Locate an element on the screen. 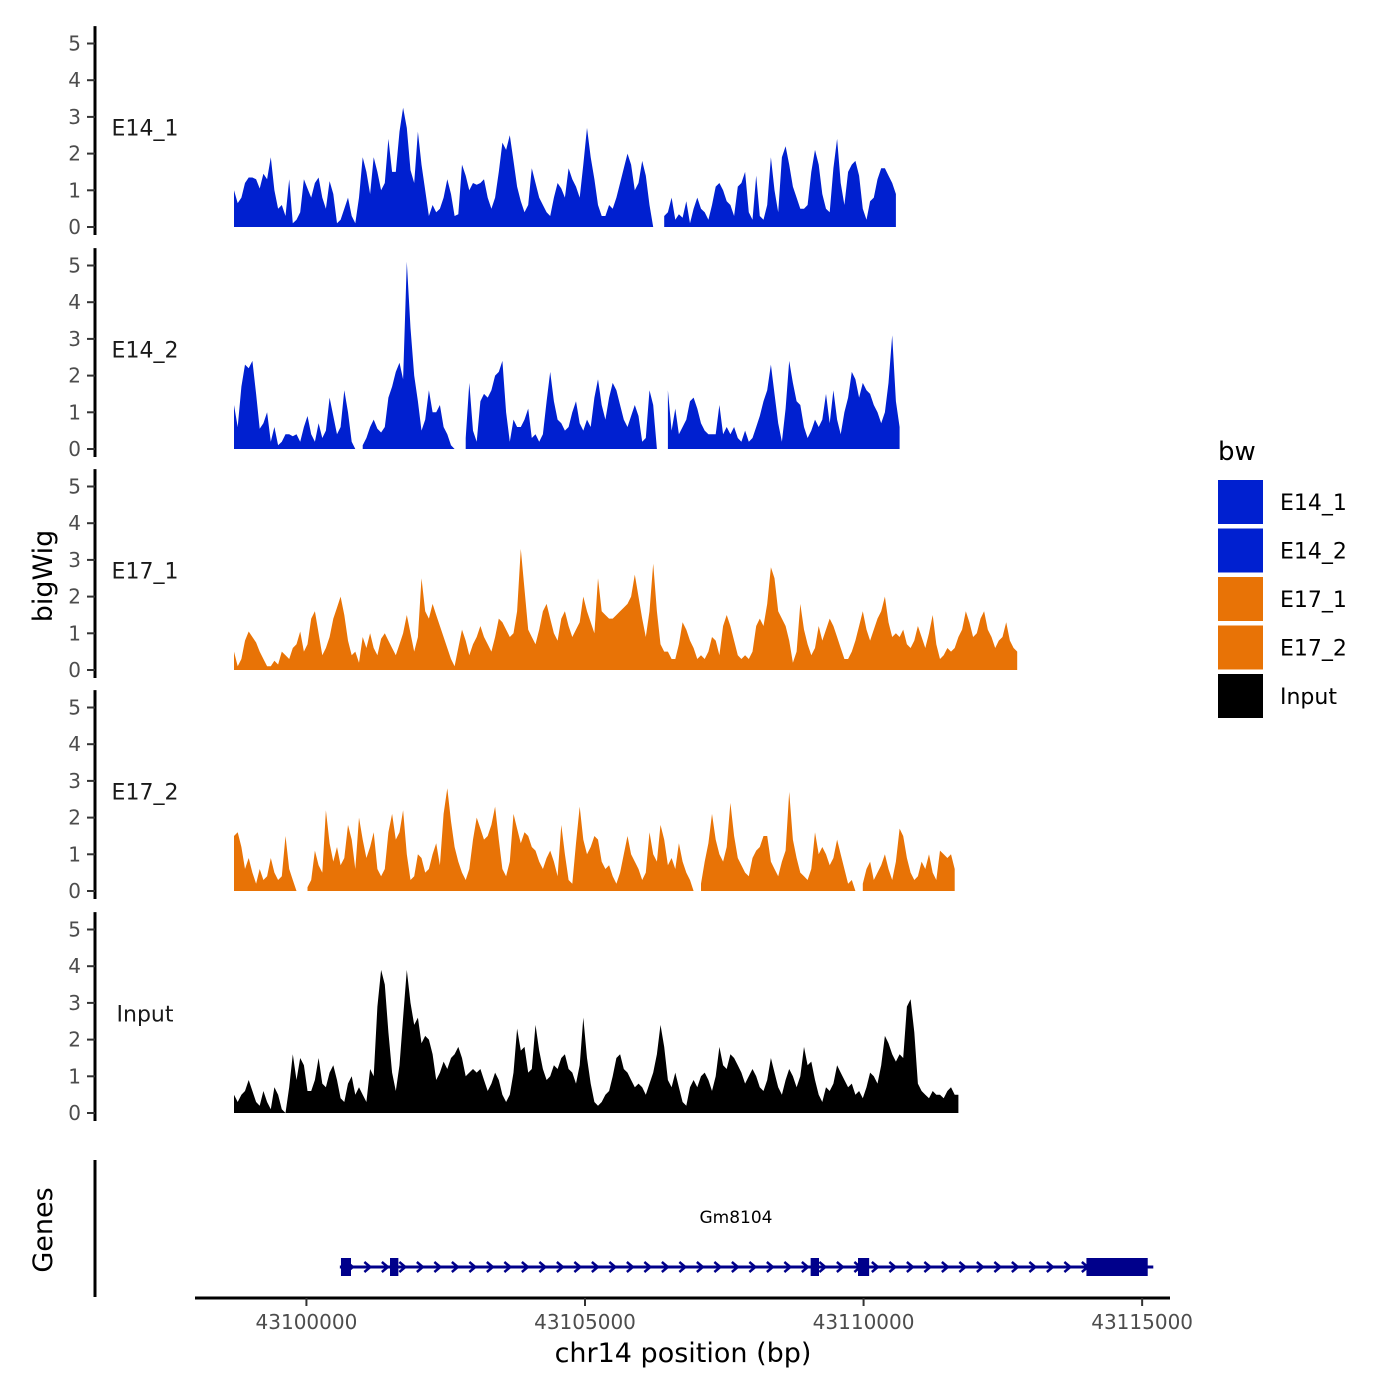  track-label: E14_1 is located at coordinates (145, 128).